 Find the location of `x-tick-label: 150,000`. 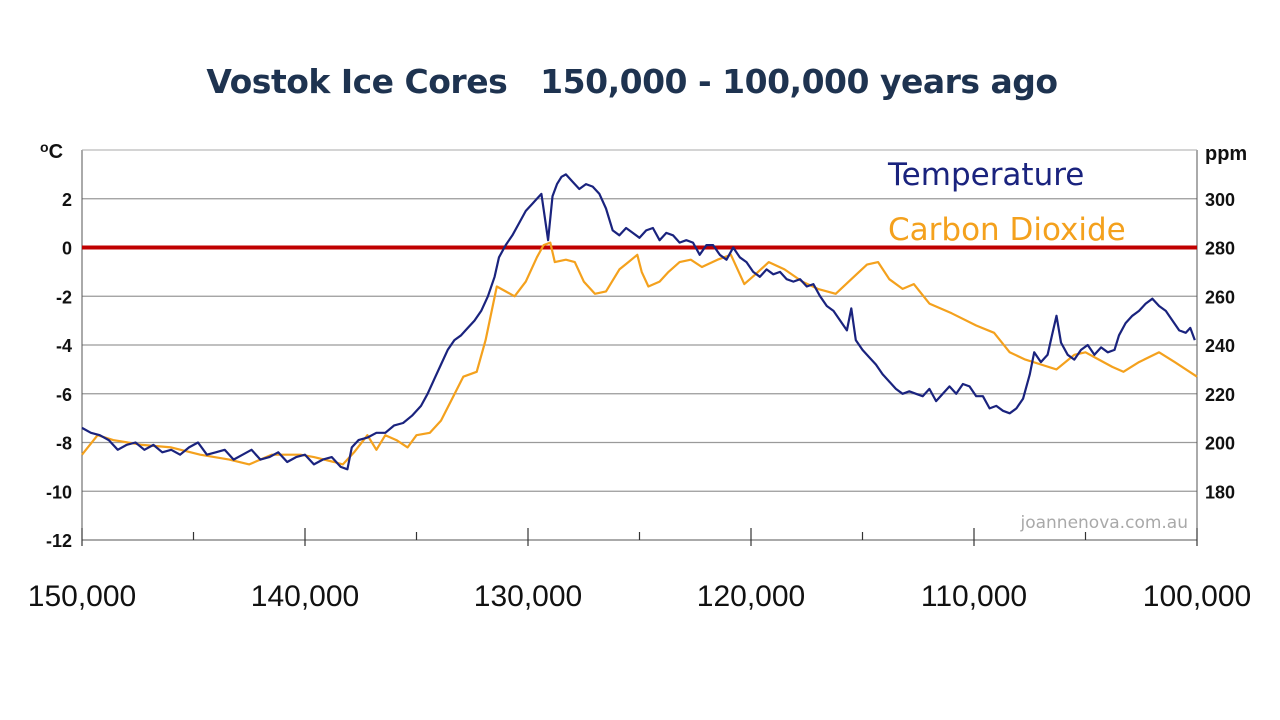

x-tick-label: 150,000 is located at coordinates (82, 596).